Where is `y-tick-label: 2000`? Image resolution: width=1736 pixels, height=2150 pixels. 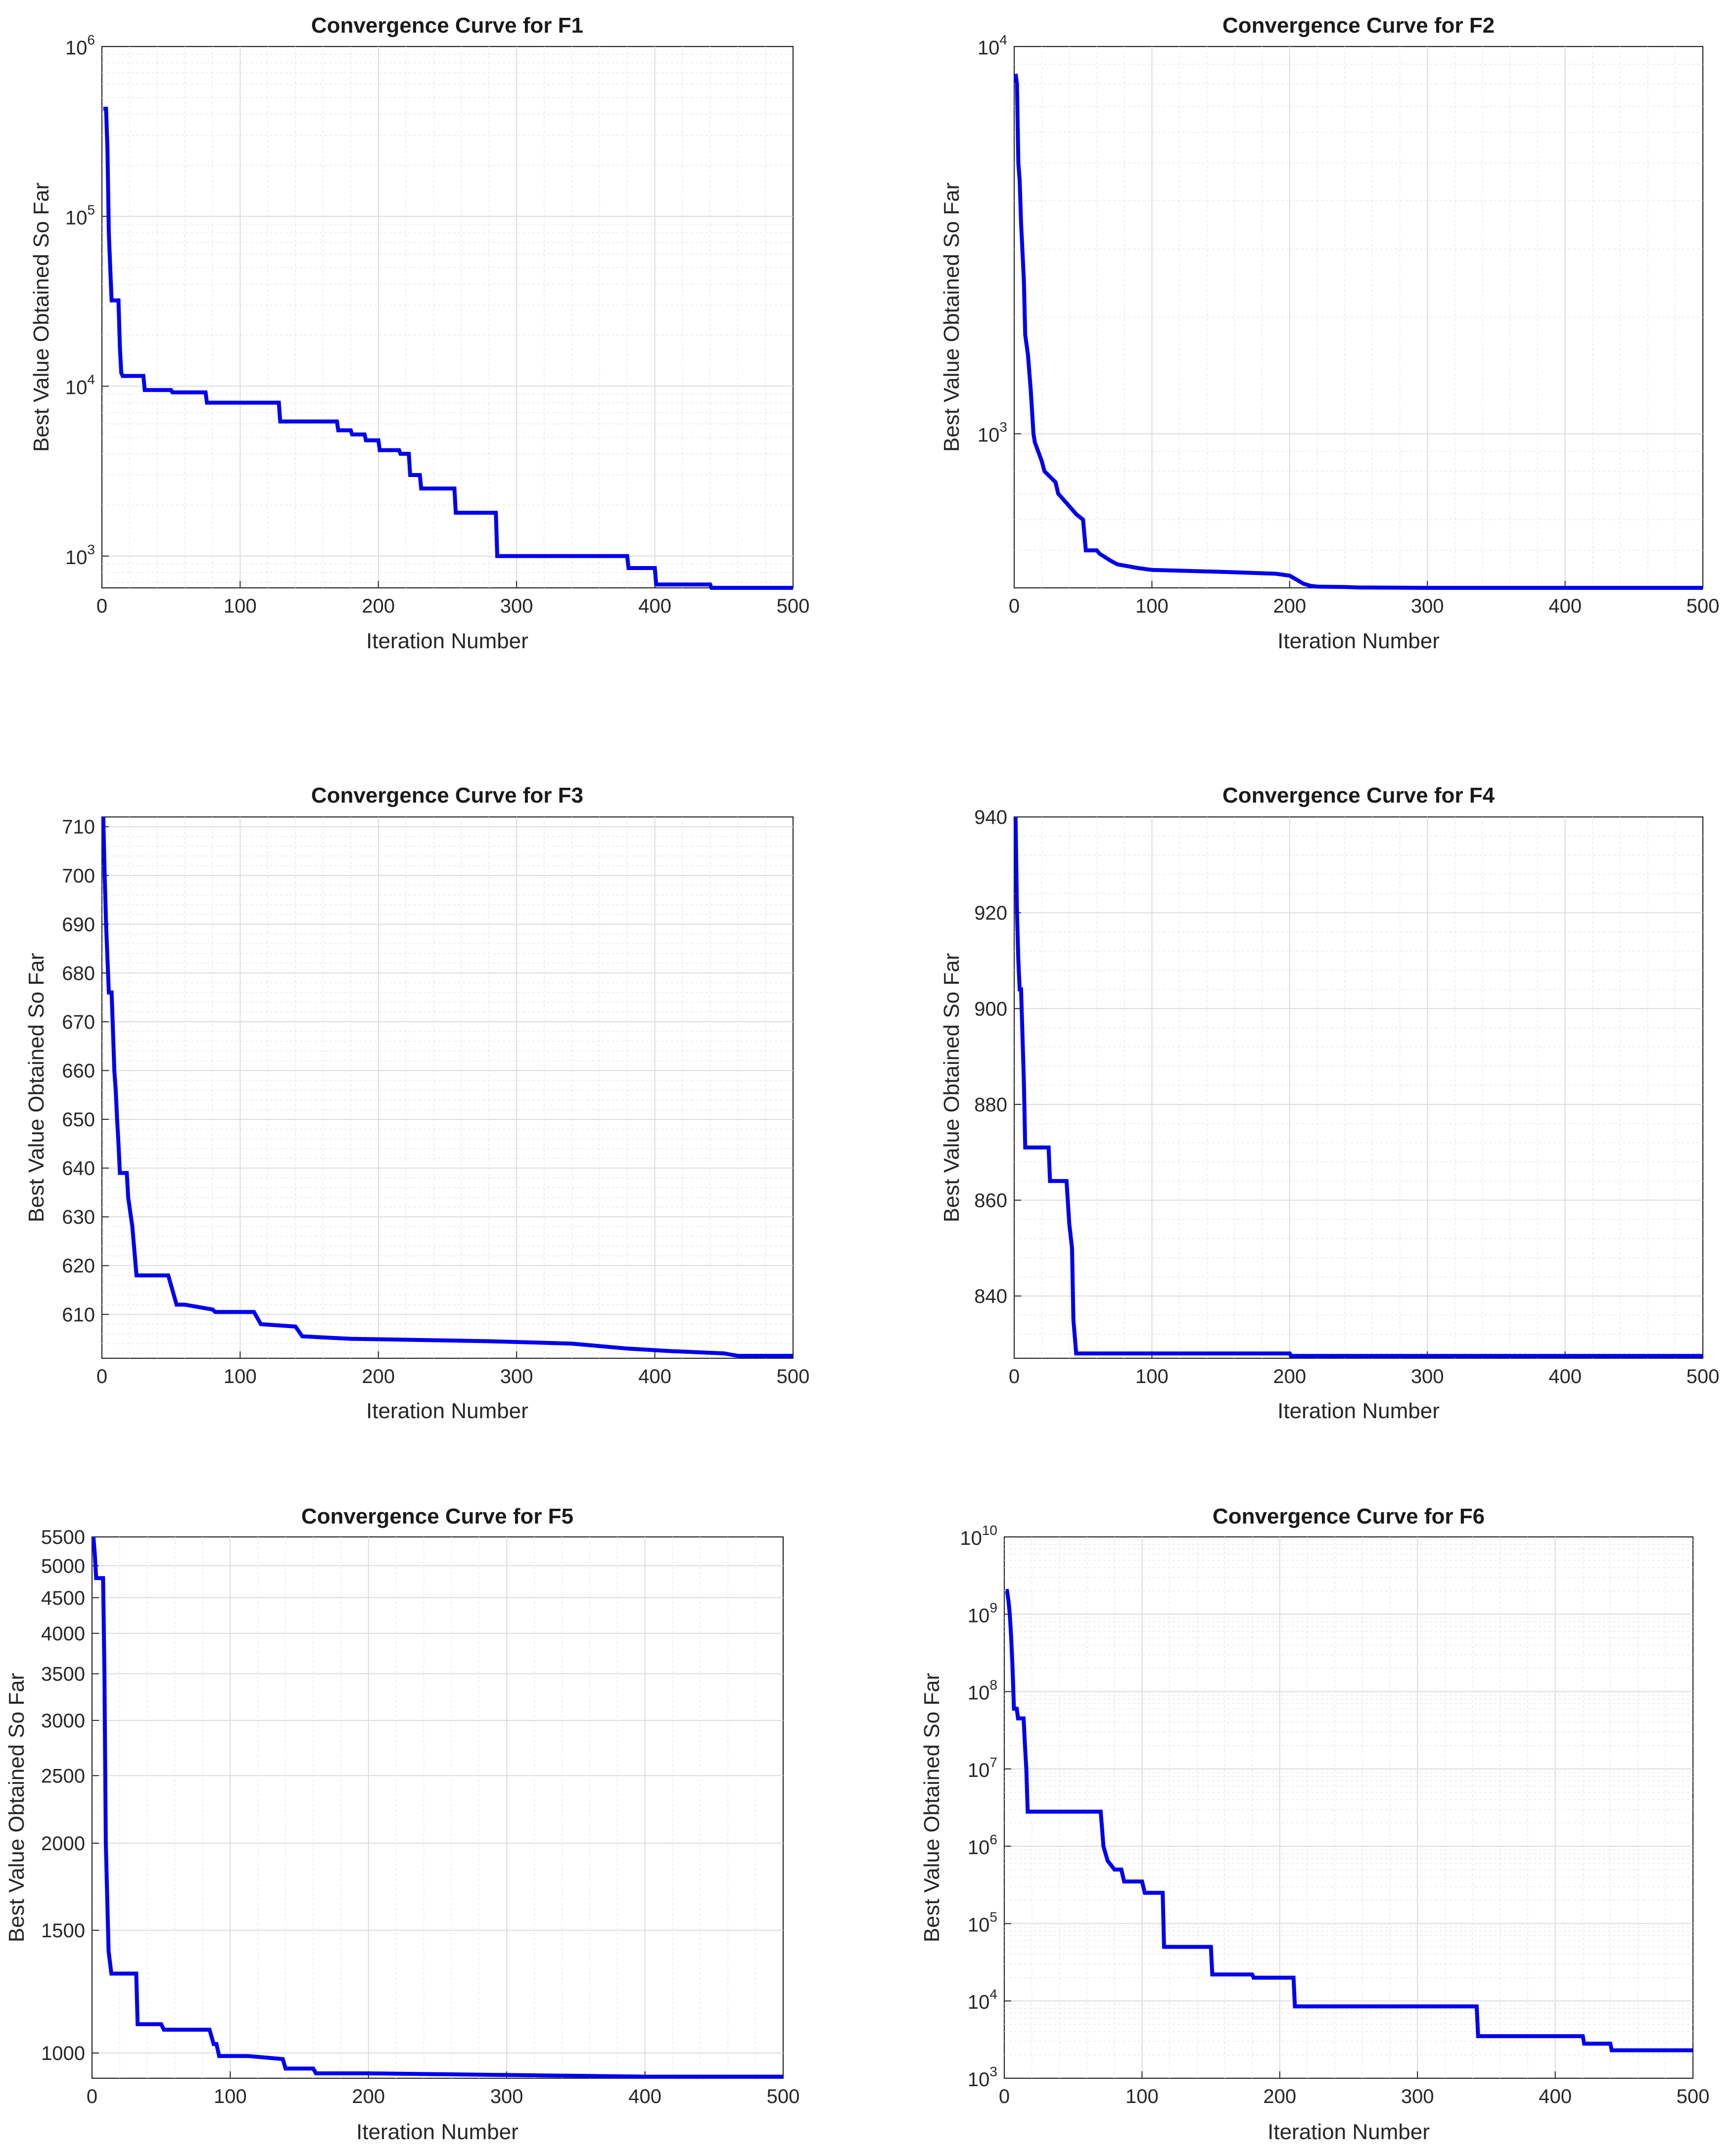
y-tick-label: 2000 is located at coordinates (63, 1844).